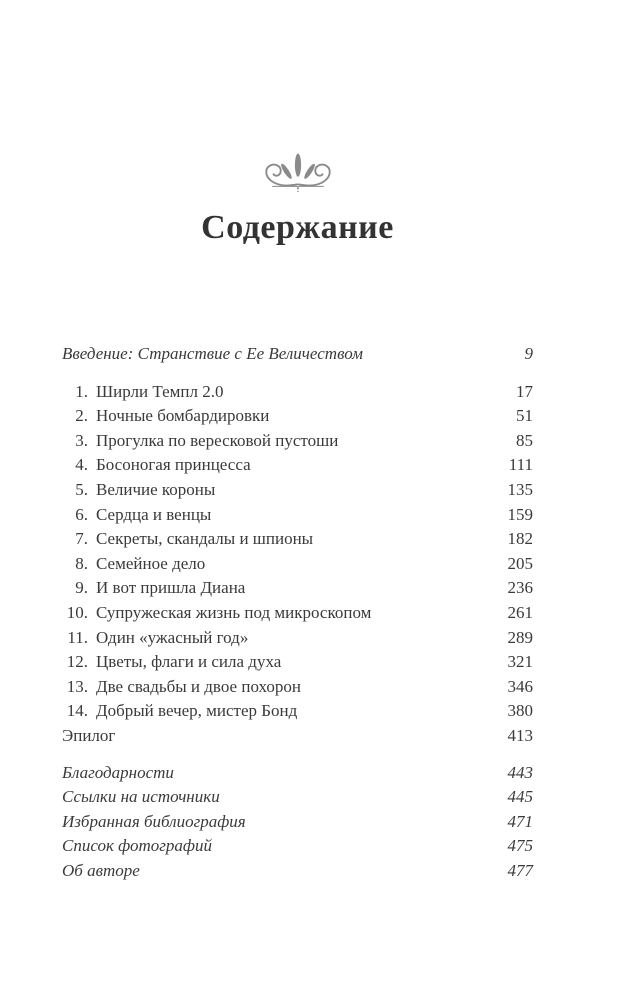  I want to click on toc-entry-label: Супружеская жизнь под микроскопом, so click(234, 612).